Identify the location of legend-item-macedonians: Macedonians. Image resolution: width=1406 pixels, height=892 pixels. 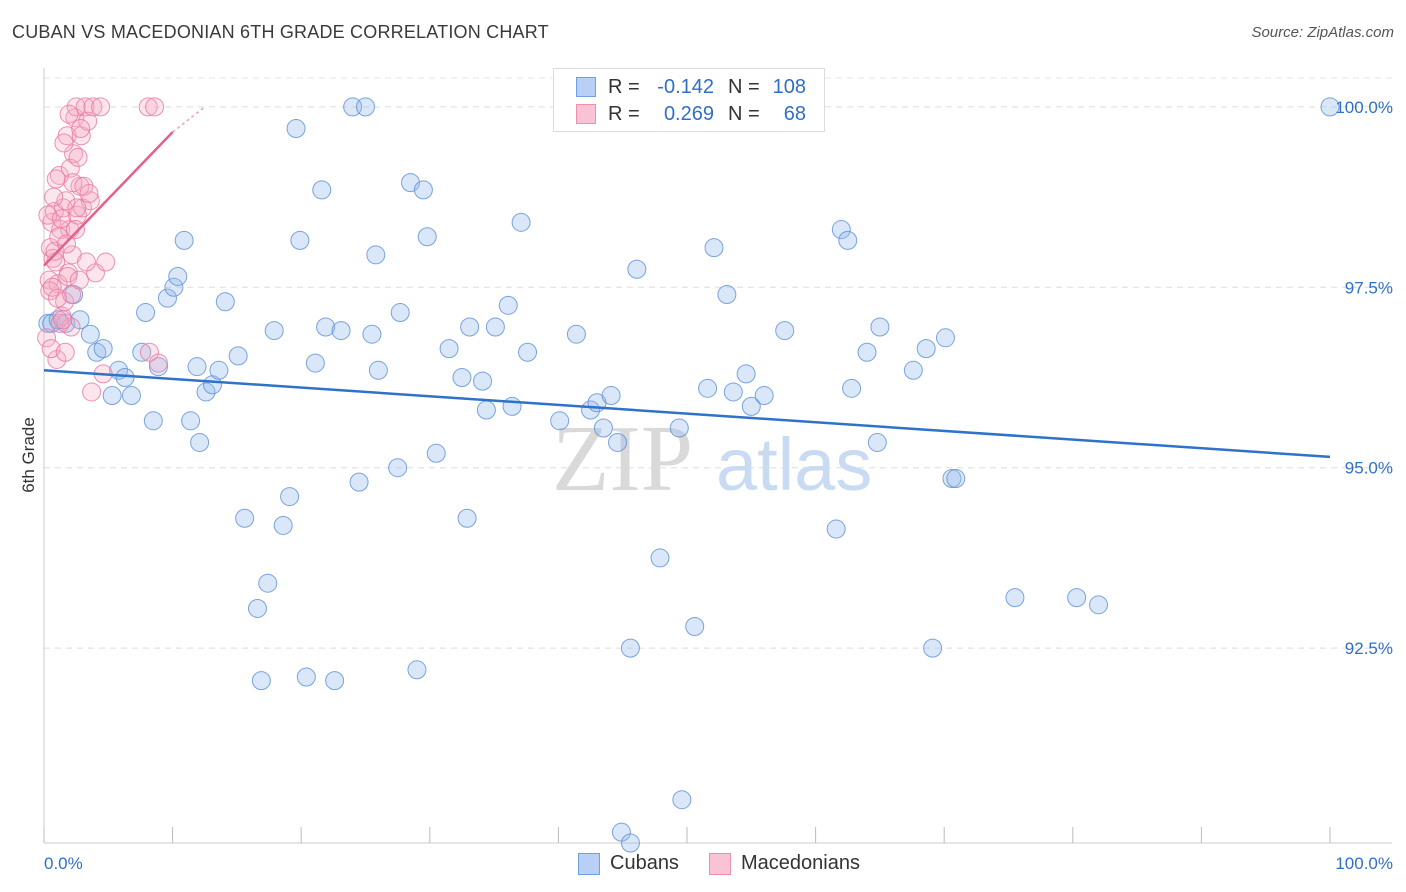
(784, 863).